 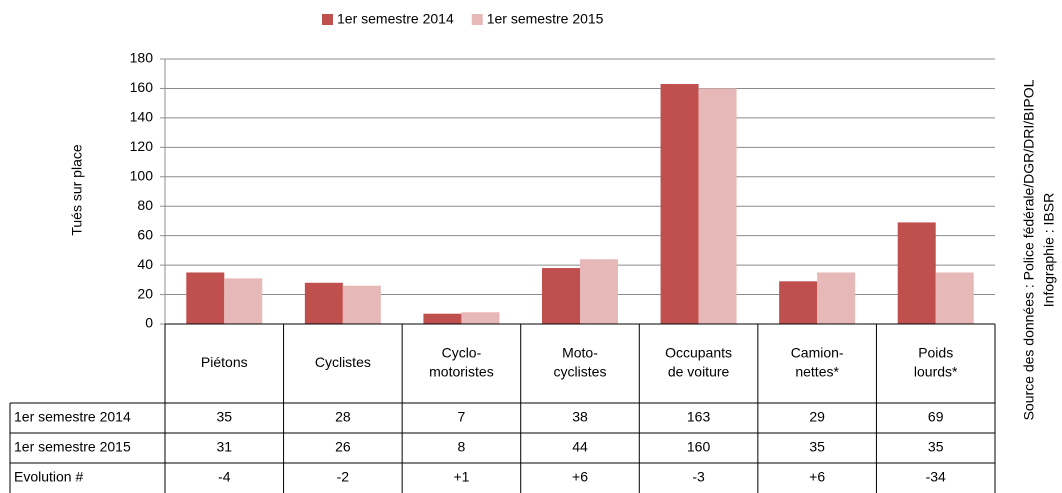 I want to click on table-cell: 163, so click(x=699, y=417).